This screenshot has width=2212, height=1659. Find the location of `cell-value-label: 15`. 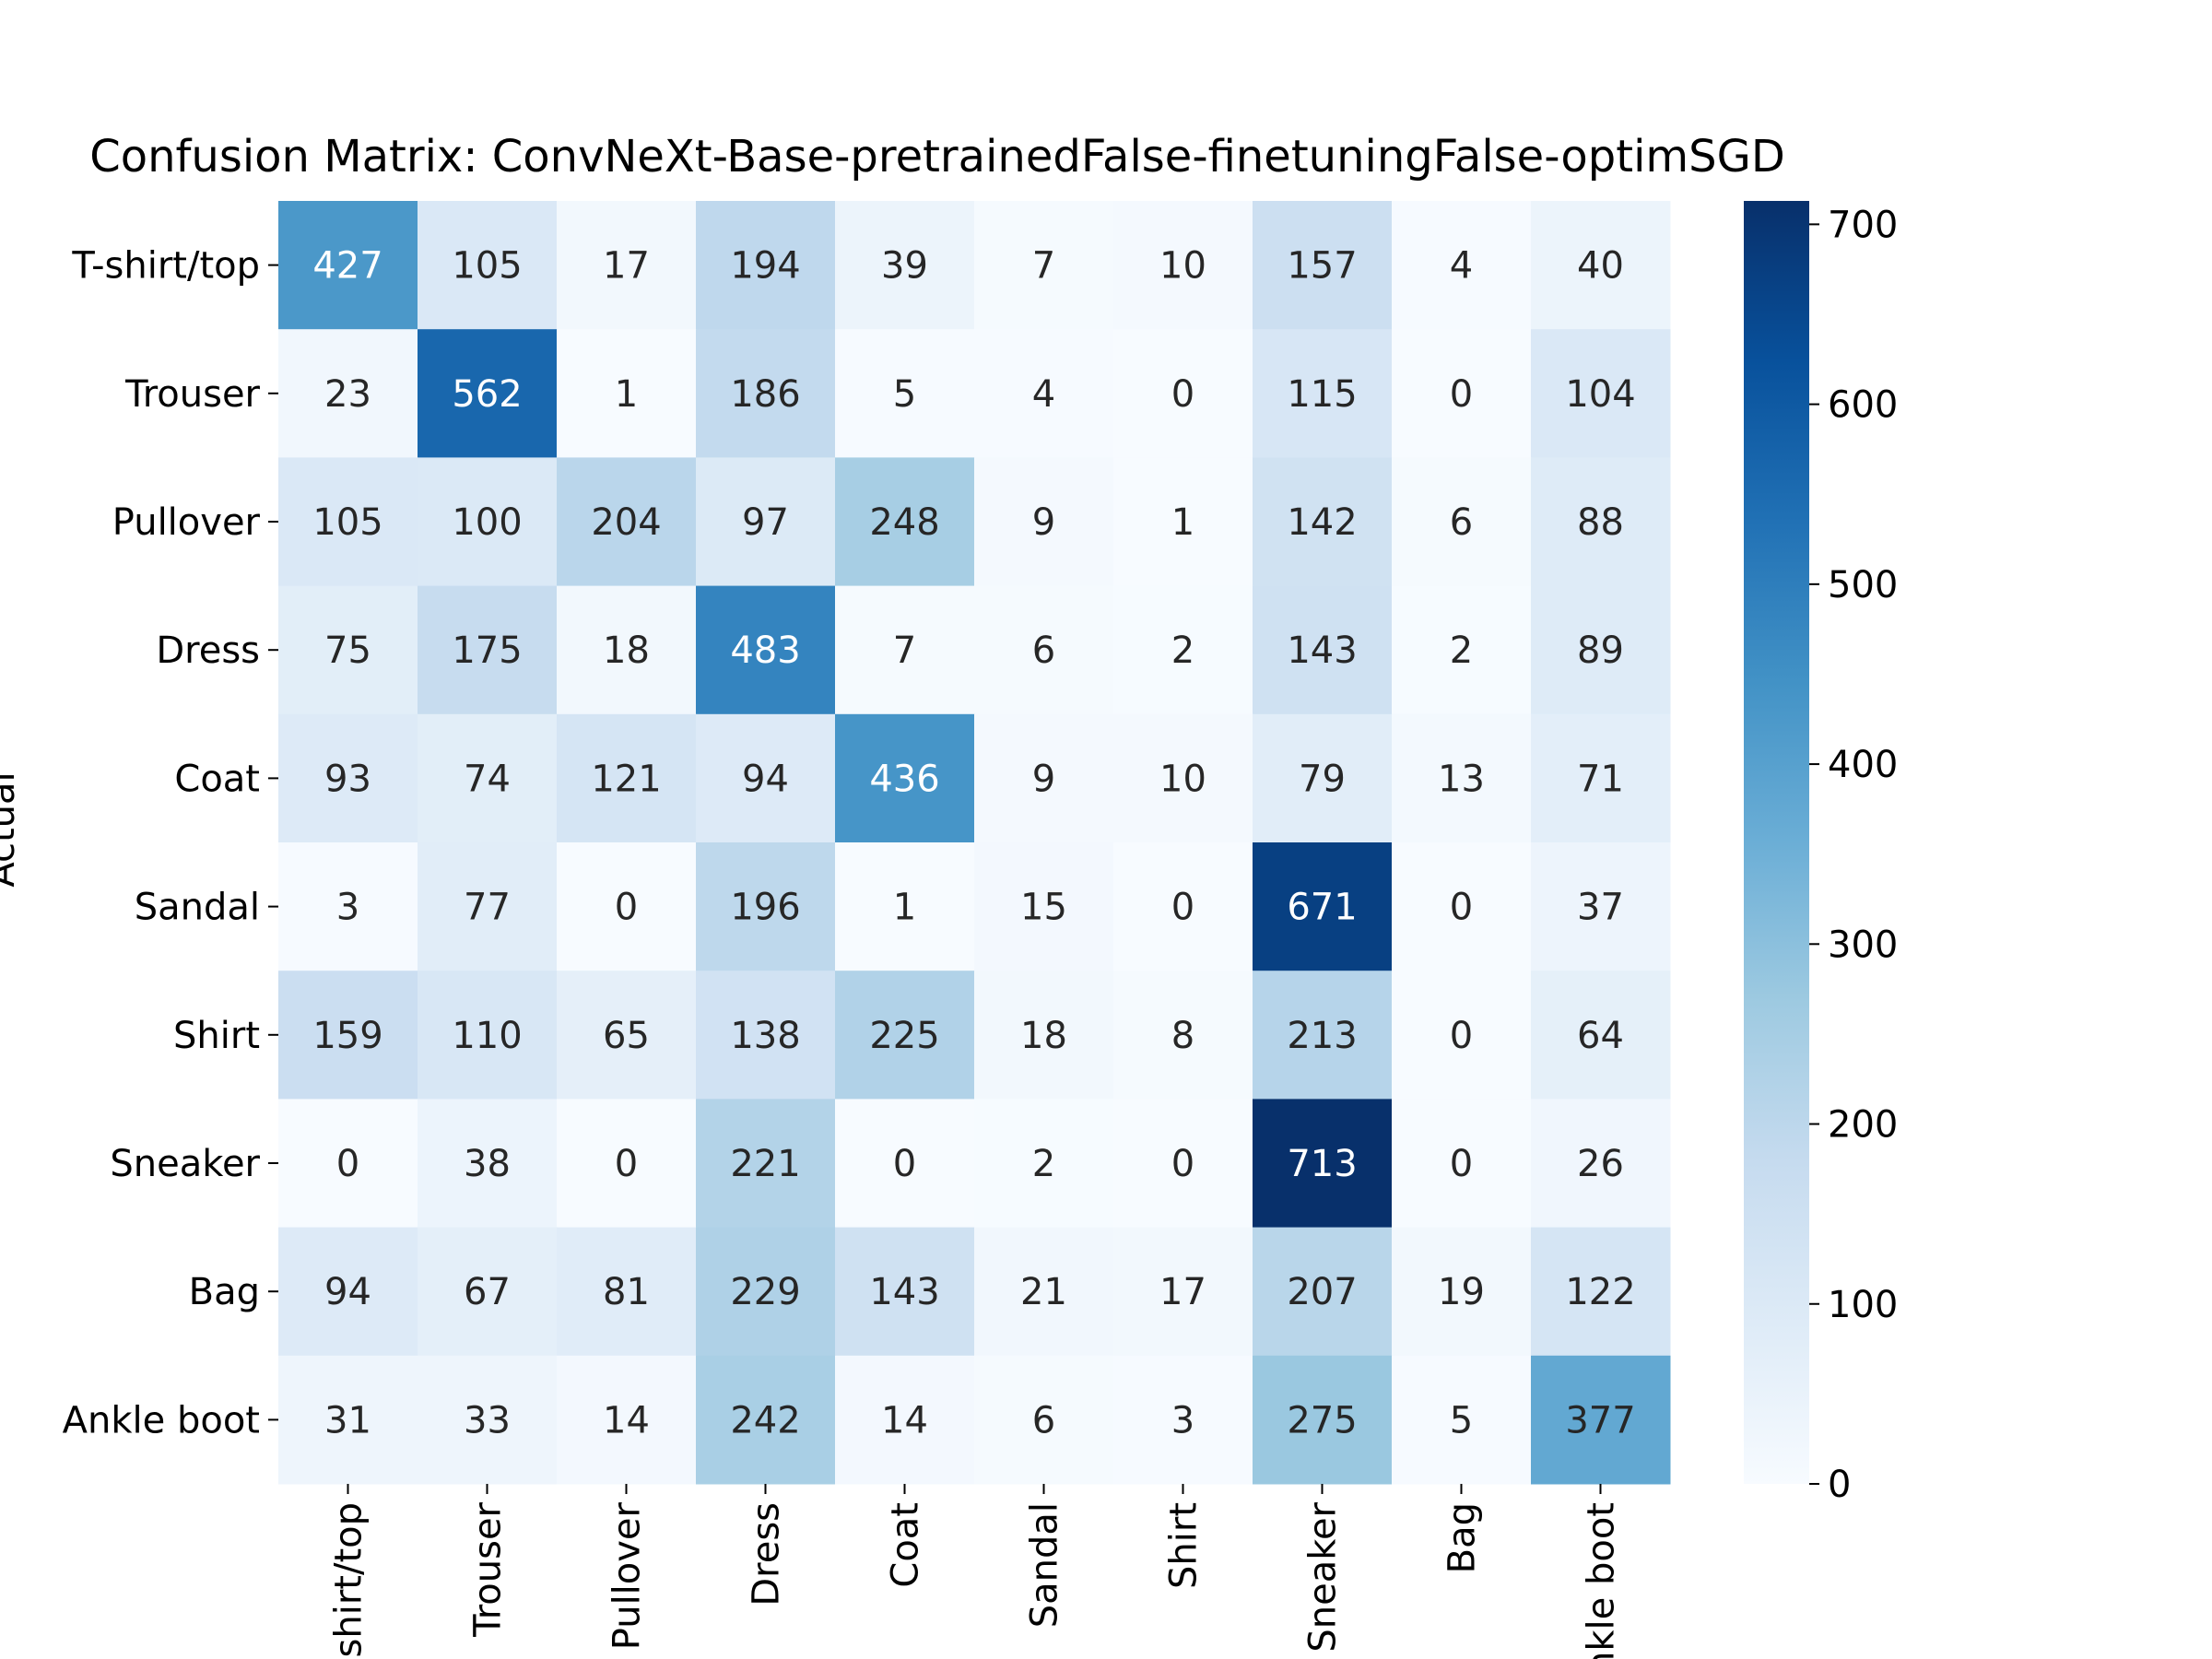

cell-value-label: 15 is located at coordinates (1043, 908).